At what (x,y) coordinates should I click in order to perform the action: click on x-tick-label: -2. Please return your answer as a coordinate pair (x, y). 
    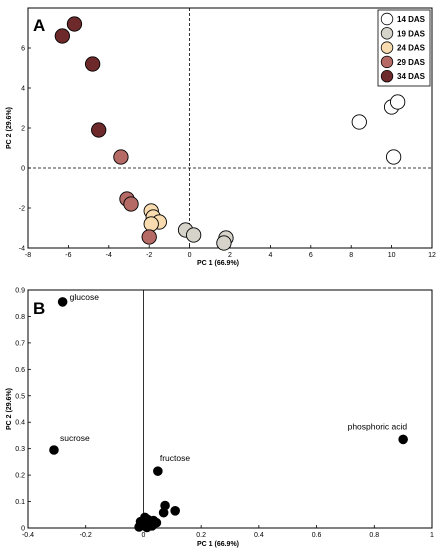
    Looking at the image, I should click on (149, 255).